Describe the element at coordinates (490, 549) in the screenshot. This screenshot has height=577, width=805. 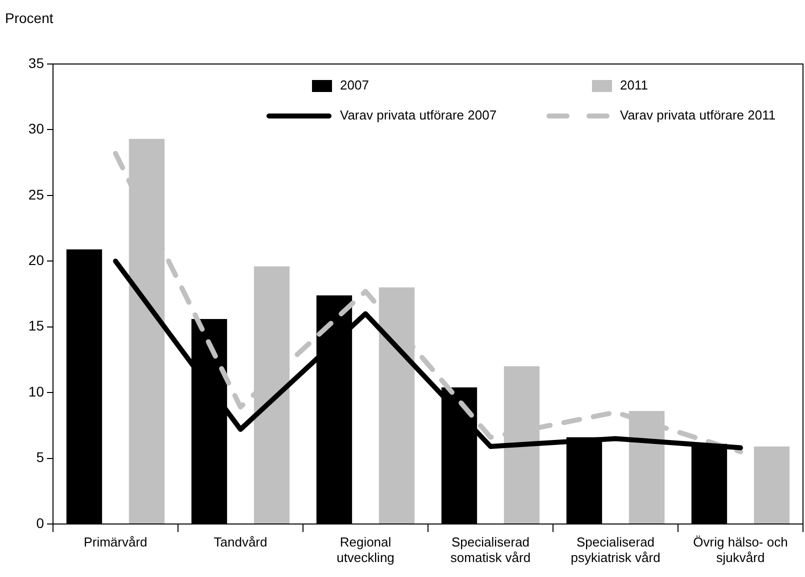
I see `x-tick-label: Specialiserad somatisk vård` at that location.